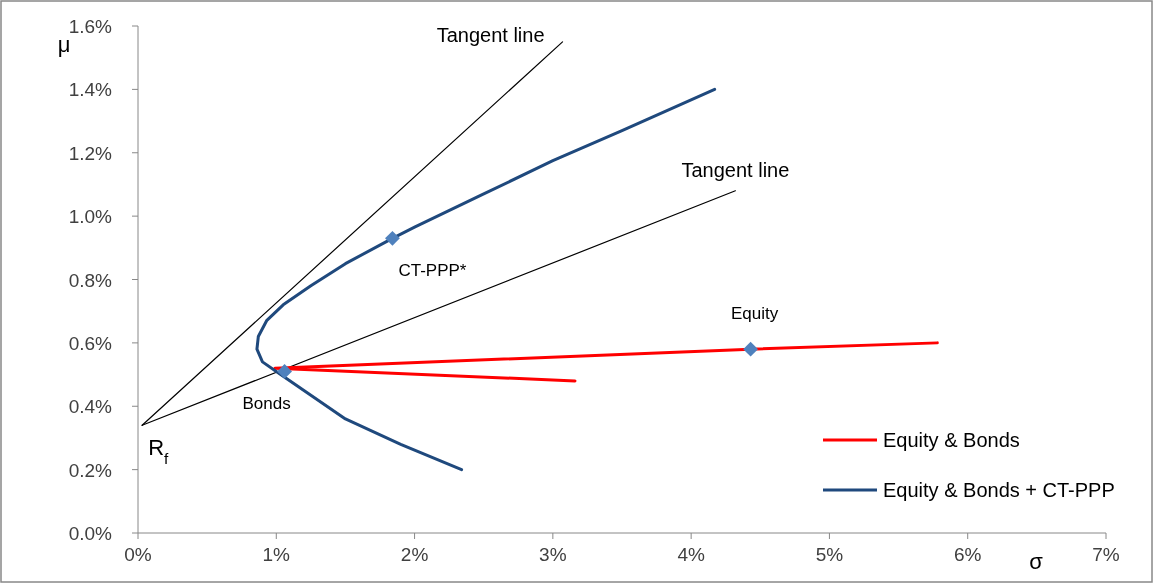 The width and height of the screenshot is (1153, 583). What do you see at coordinates (90, 153) in the screenshot?
I see `y-tick-label: 1.2%` at bounding box center [90, 153].